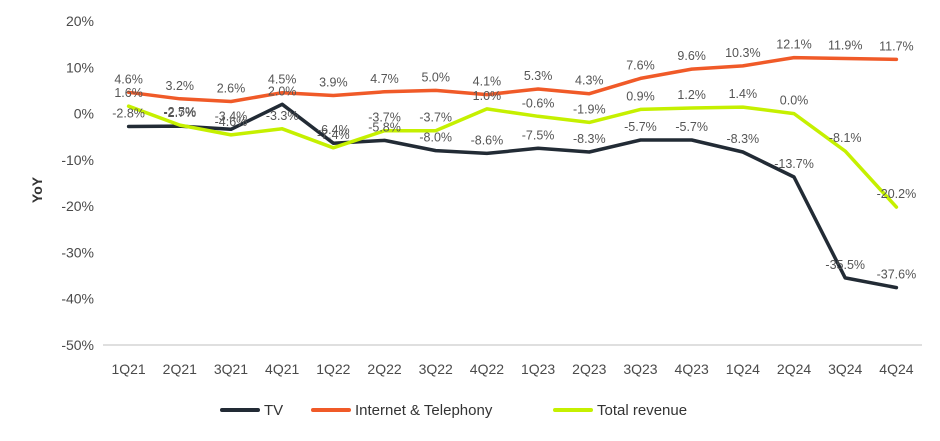 Image resolution: width=940 pixels, height=441 pixels. What do you see at coordinates (794, 164) in the screenshot?
I see `data-label: -13.7%` at bounding box center [794, 164].